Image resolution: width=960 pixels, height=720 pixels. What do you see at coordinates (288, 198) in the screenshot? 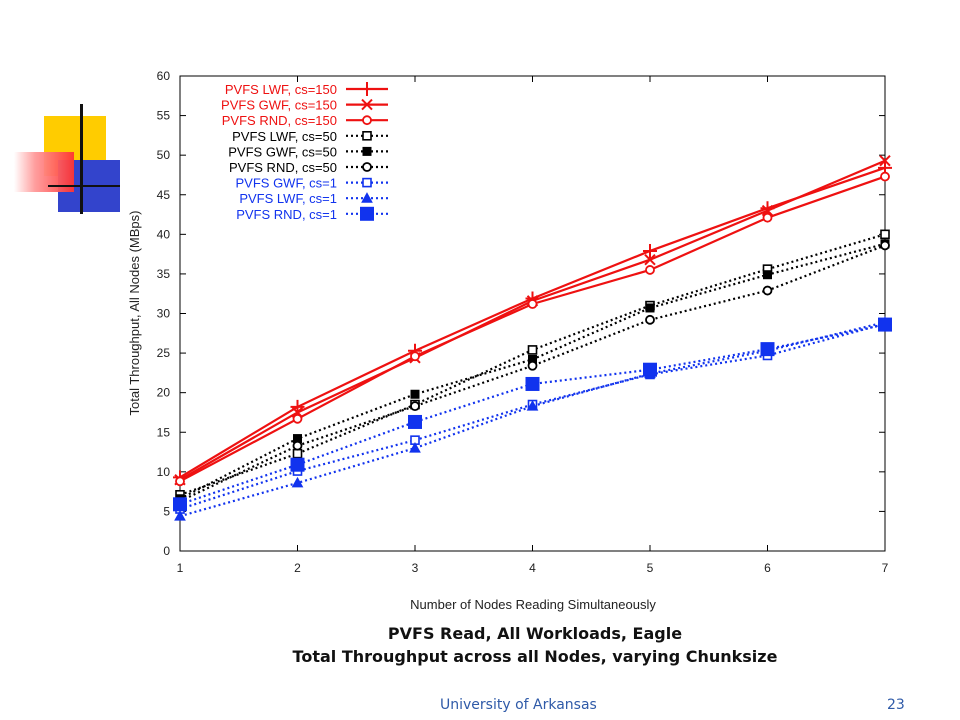
I see `legend-label: PVFS LWF, cs=1` at bounding box center [288, 198].